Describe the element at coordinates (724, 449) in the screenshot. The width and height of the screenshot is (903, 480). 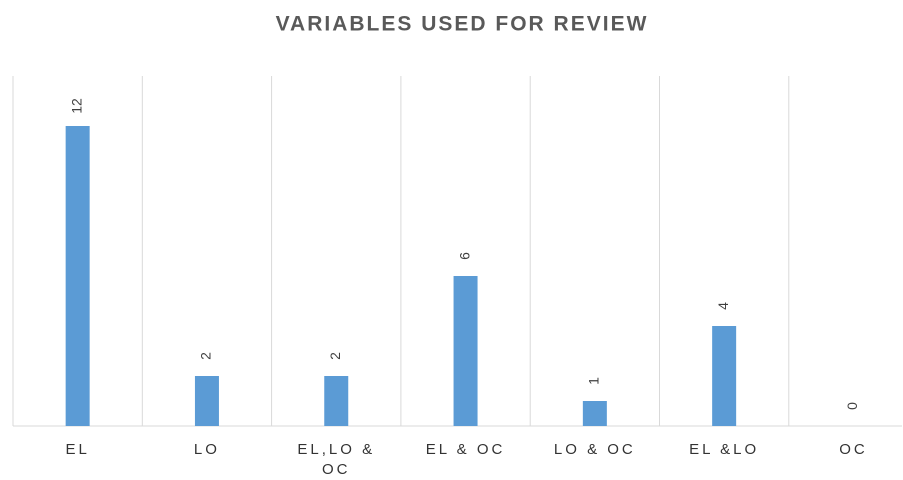
I see `x-tick-label: EL &LO` at that location.